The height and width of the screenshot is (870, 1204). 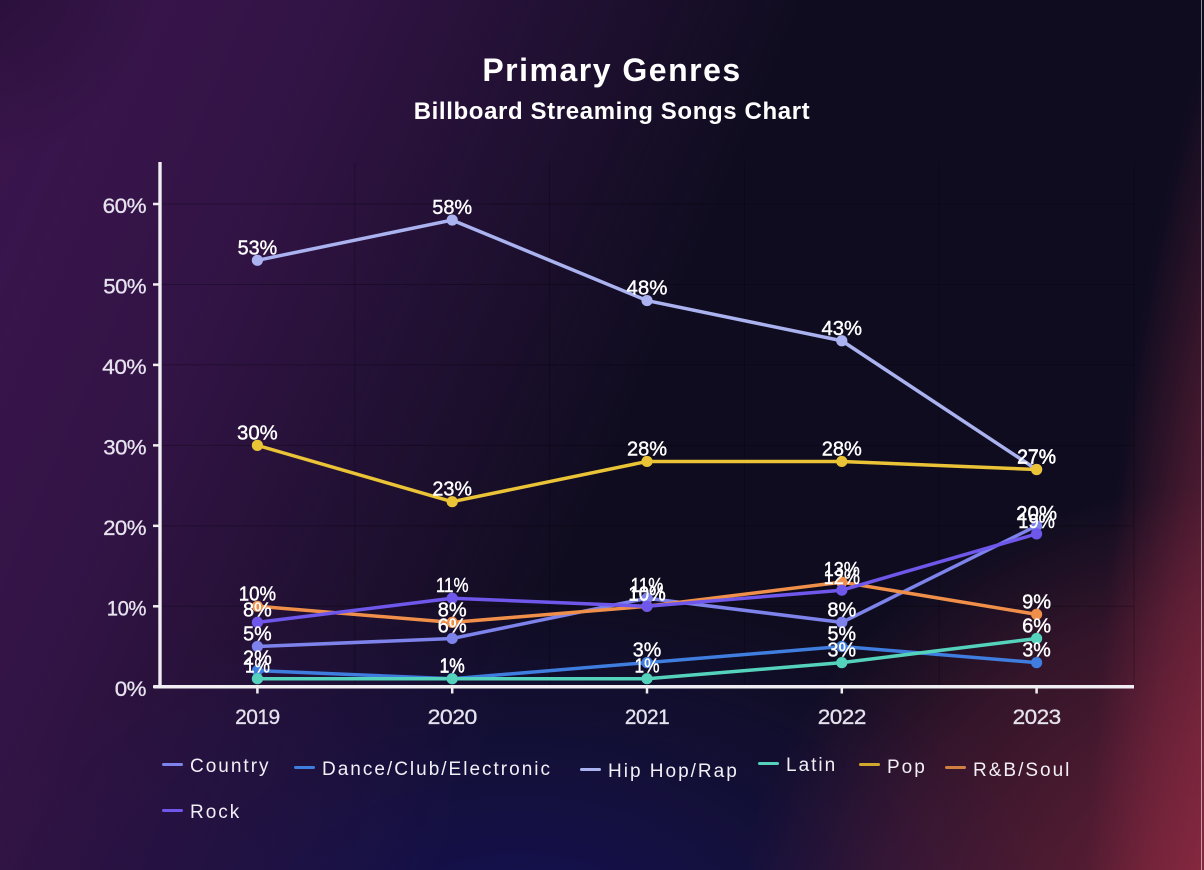 I want to click on svg-text: 0%, so click(x=130, y=689).